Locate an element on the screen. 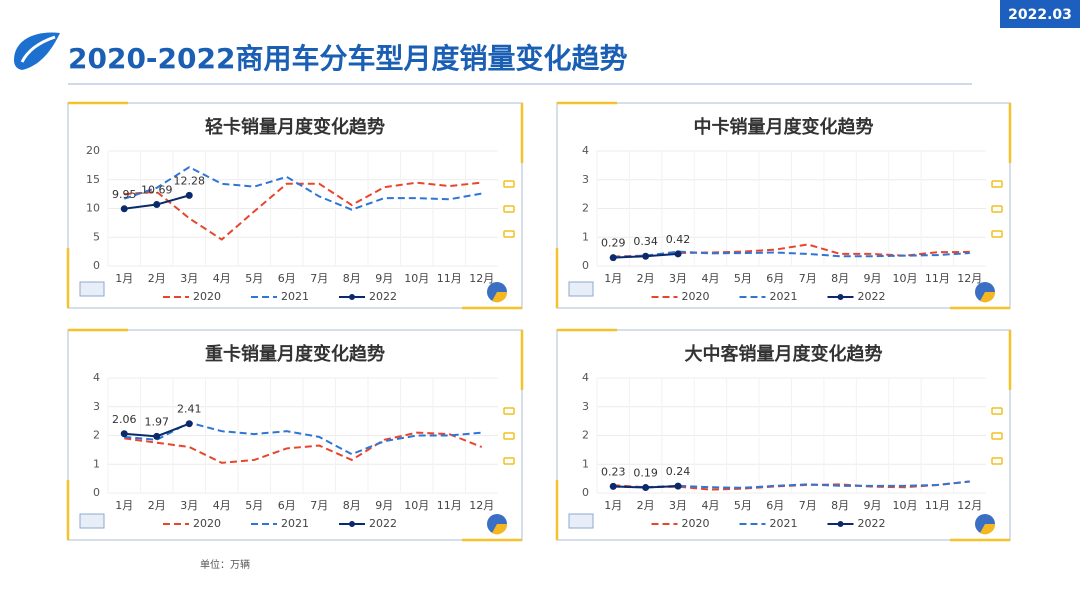  data-label: 2.06 is located at coordinates (124, 419).